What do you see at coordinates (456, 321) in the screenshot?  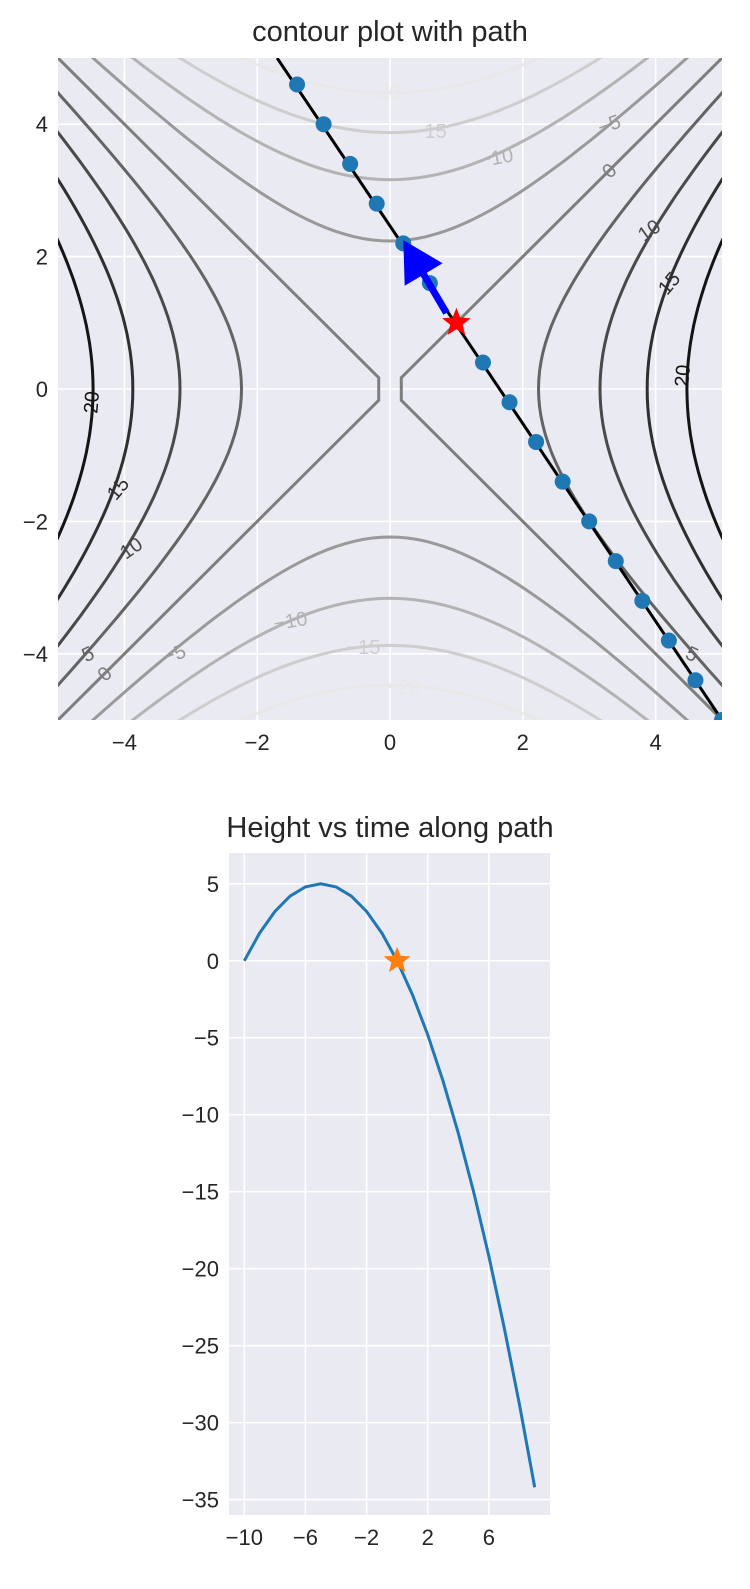 I see `current-point-star` at bounding box center [456, 321].